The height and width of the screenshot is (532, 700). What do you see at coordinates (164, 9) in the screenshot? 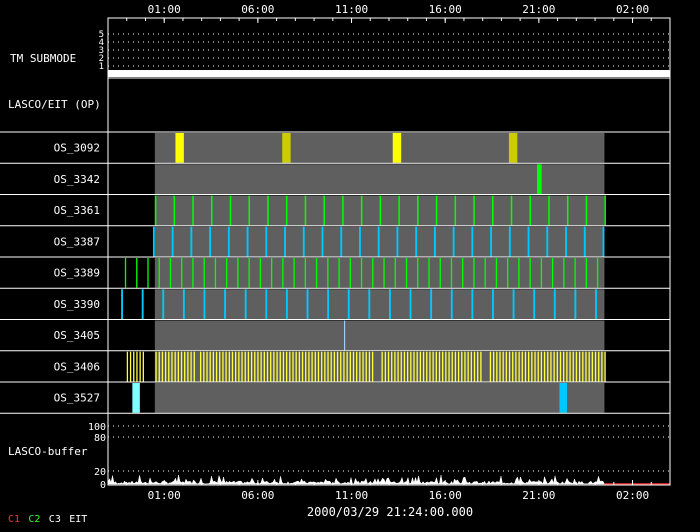
I see `top-tick-label: 01:00` at bounding box center [164, 9].